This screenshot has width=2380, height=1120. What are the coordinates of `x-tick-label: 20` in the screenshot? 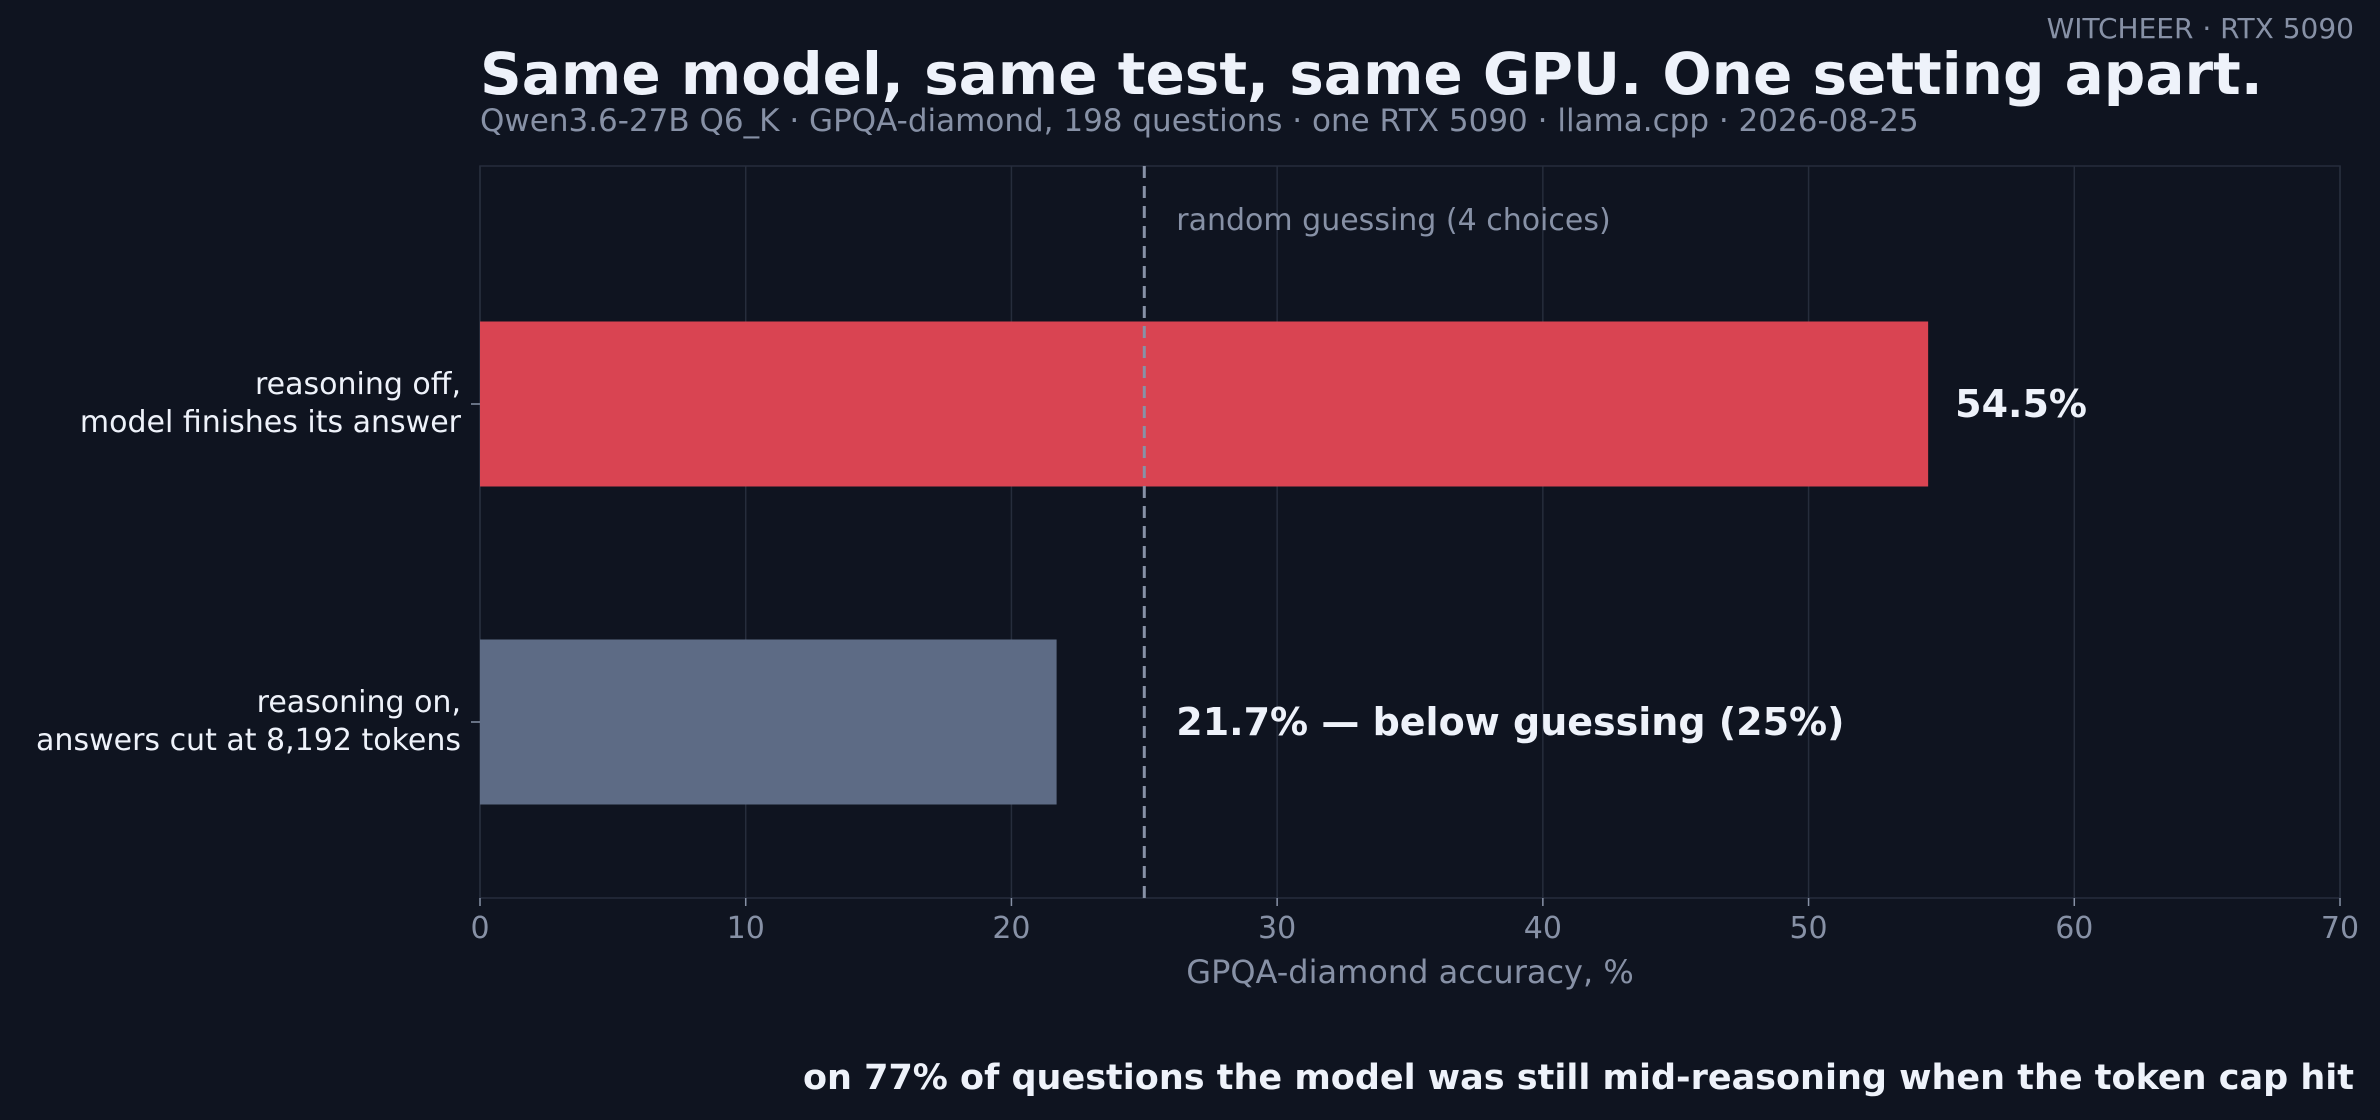 It's located at (1011, 928).